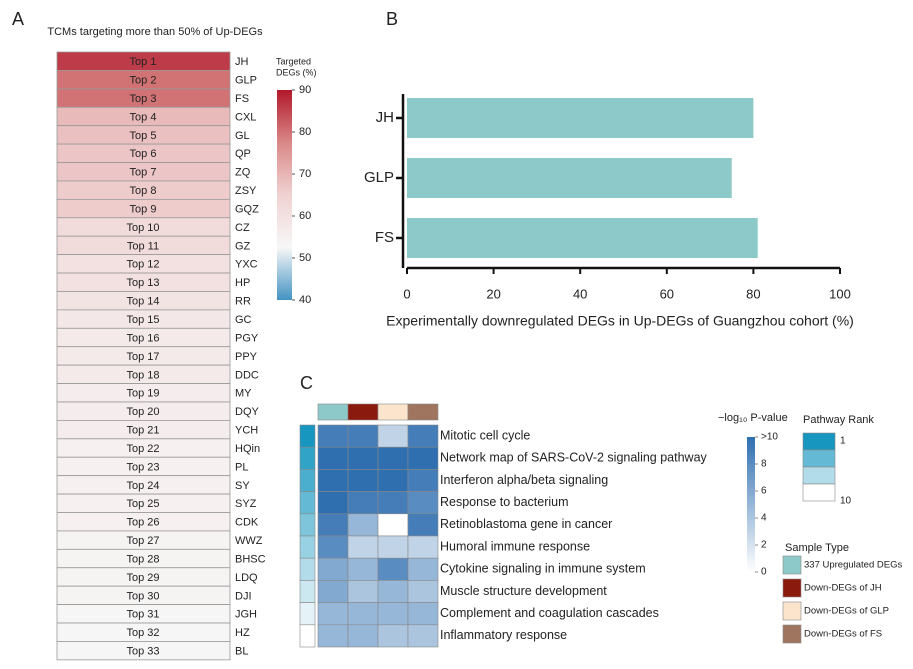  I want to click on row-rank-label: Top 16, so click(142, 338).